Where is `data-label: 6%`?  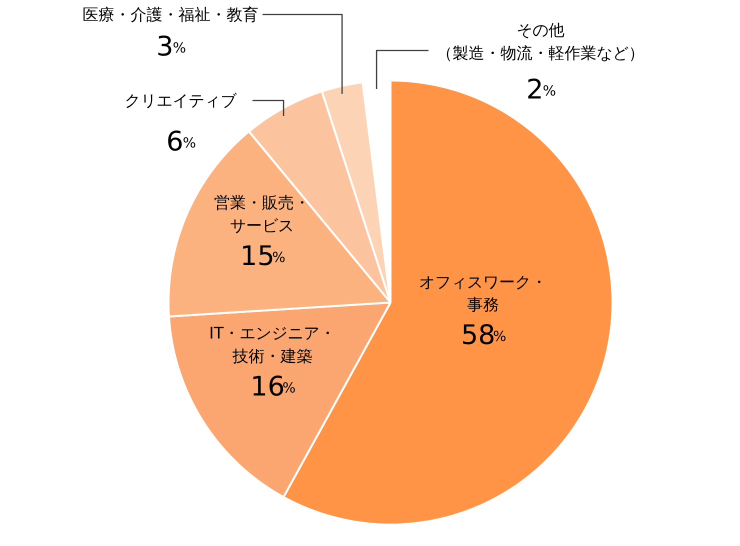
data-label: 6% is located at coordinates (181, 142).